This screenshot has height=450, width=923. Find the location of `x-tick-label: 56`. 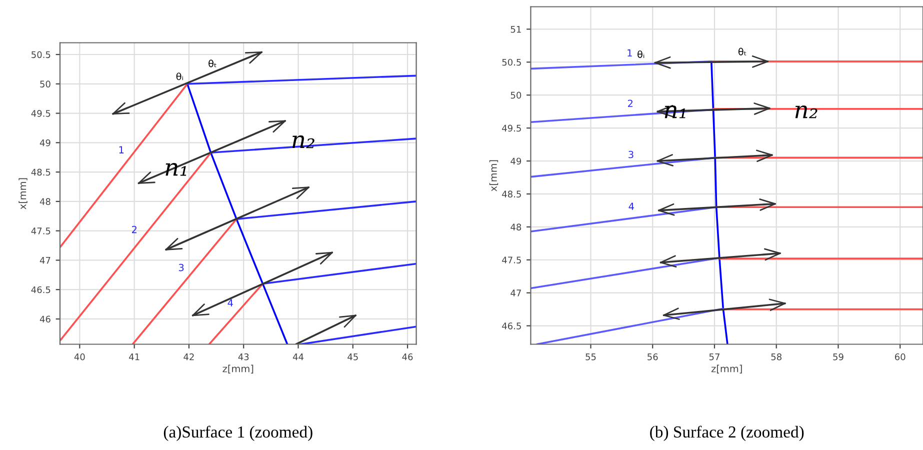

x-tick-label: 56 is located at coordinates (653, 356).